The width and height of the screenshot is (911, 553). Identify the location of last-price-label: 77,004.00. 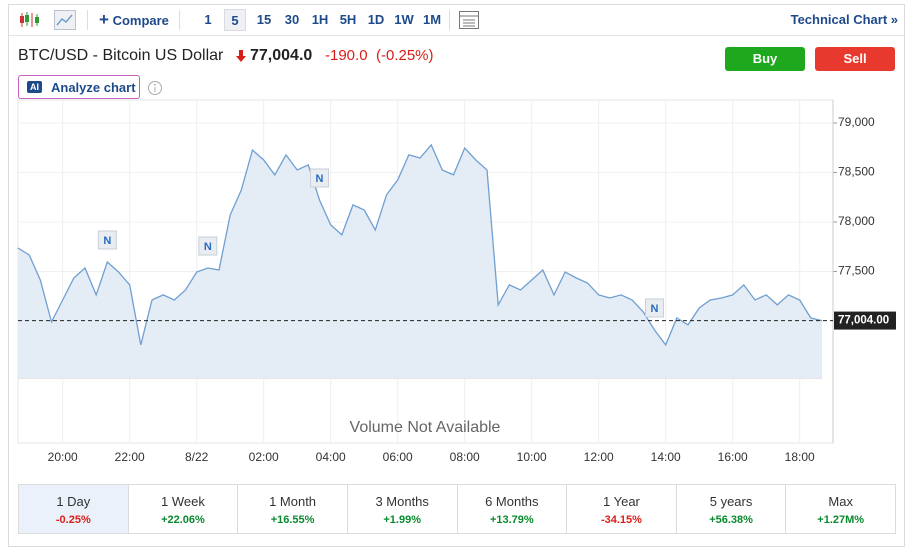
(863, 321).